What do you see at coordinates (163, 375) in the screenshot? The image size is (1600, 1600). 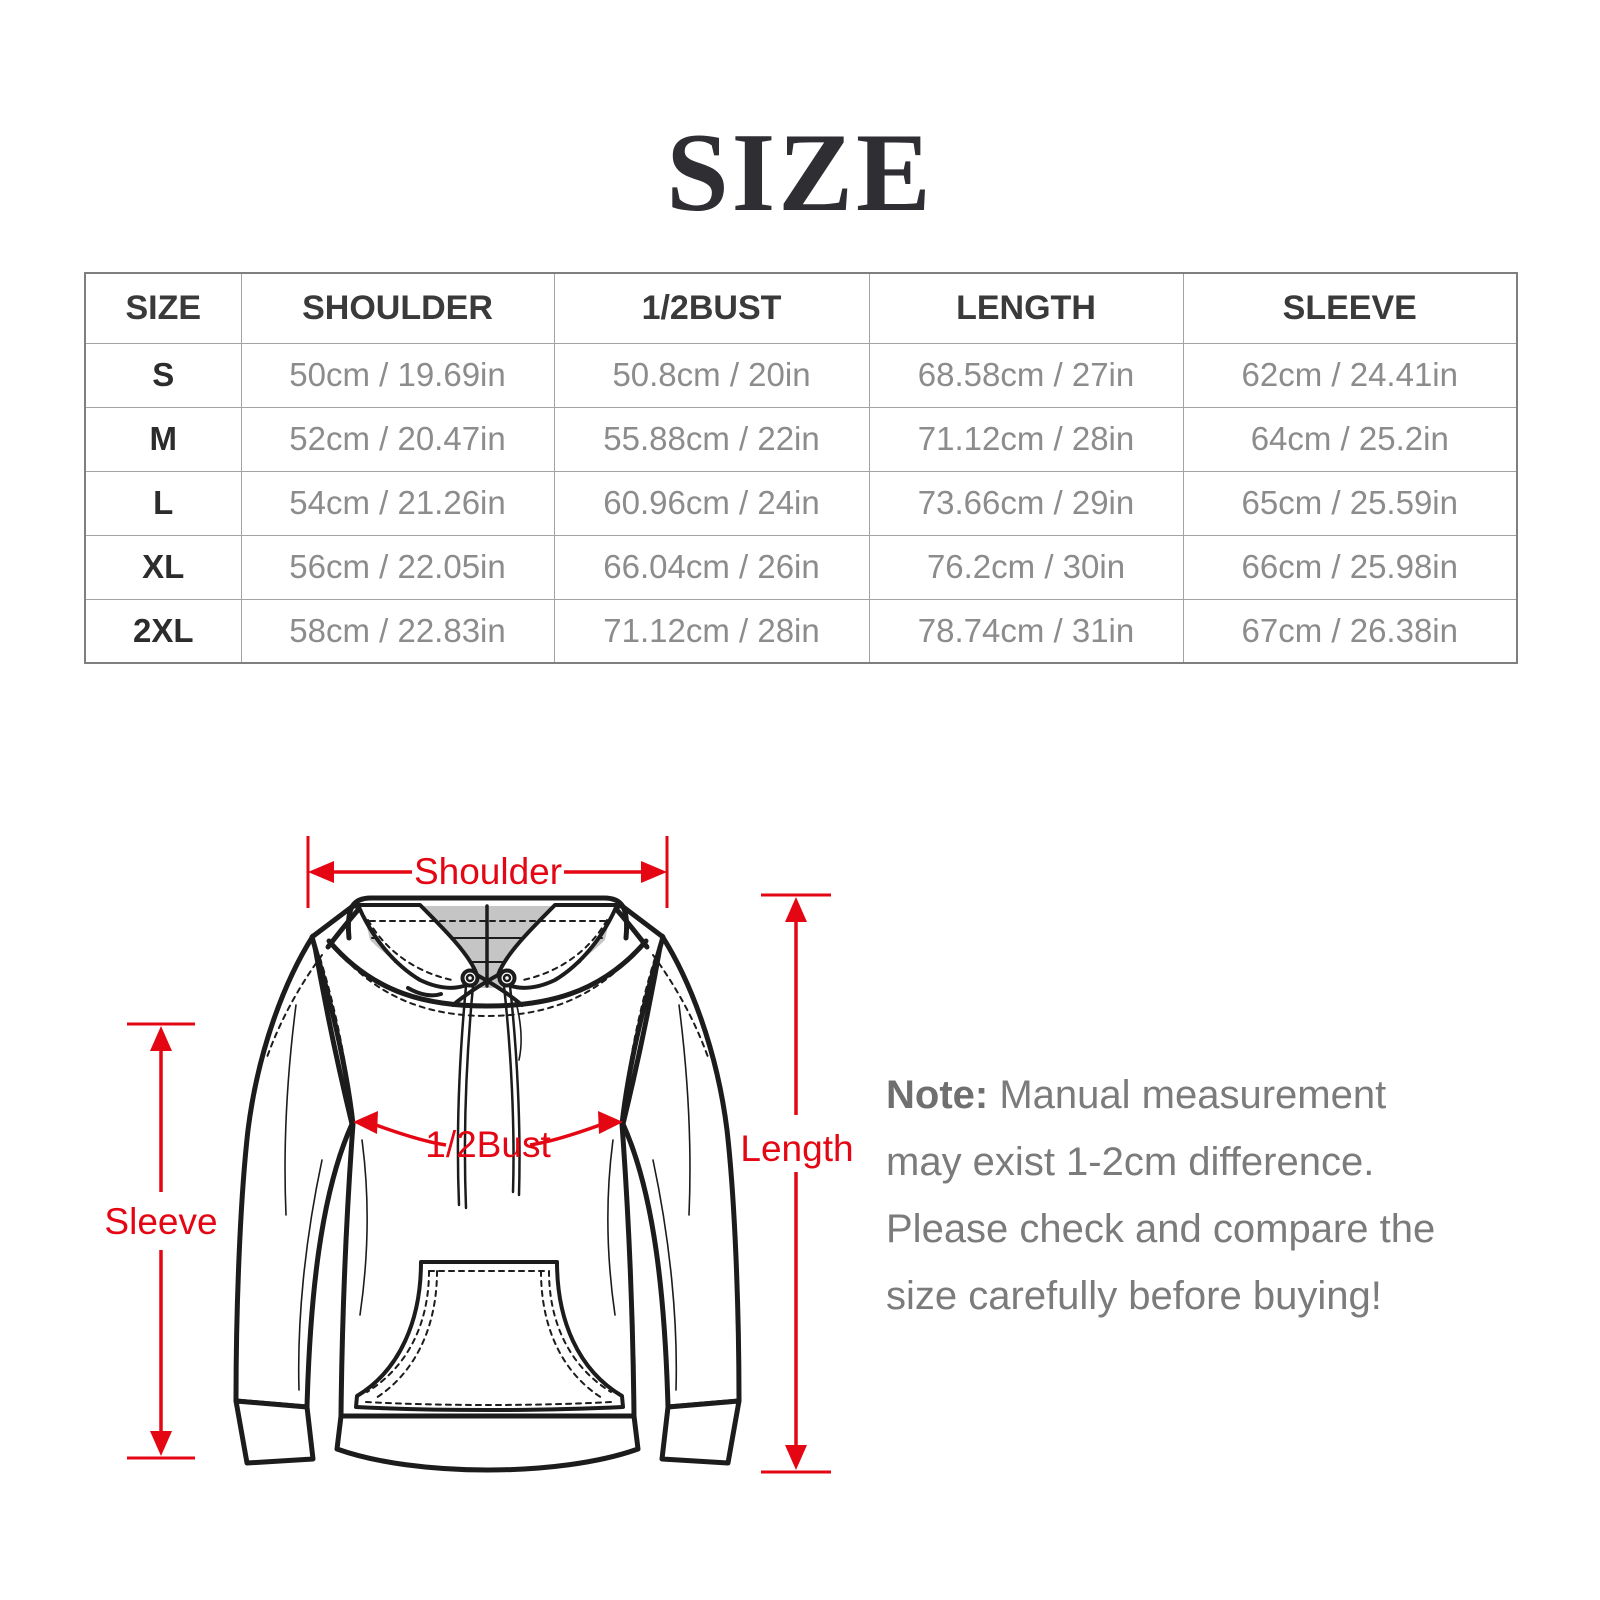 I see `cell-size: S` at bounding box center [163, 375].